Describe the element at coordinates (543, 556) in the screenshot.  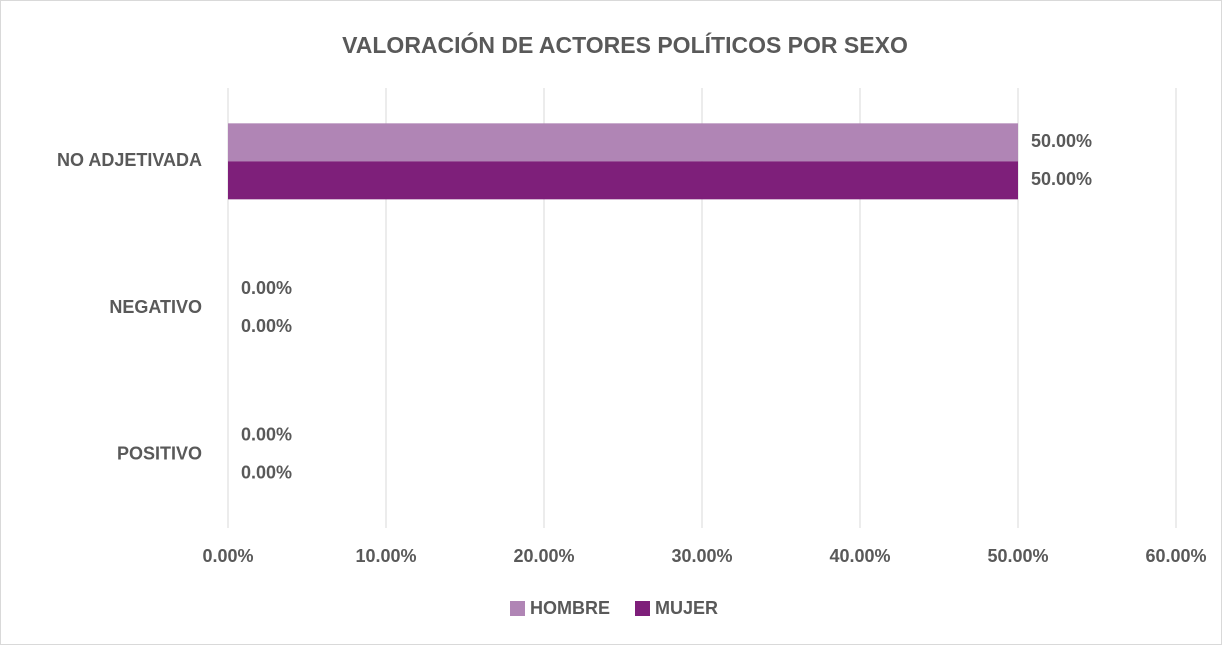
I see `x-tick-label: 20.00%` at that location.